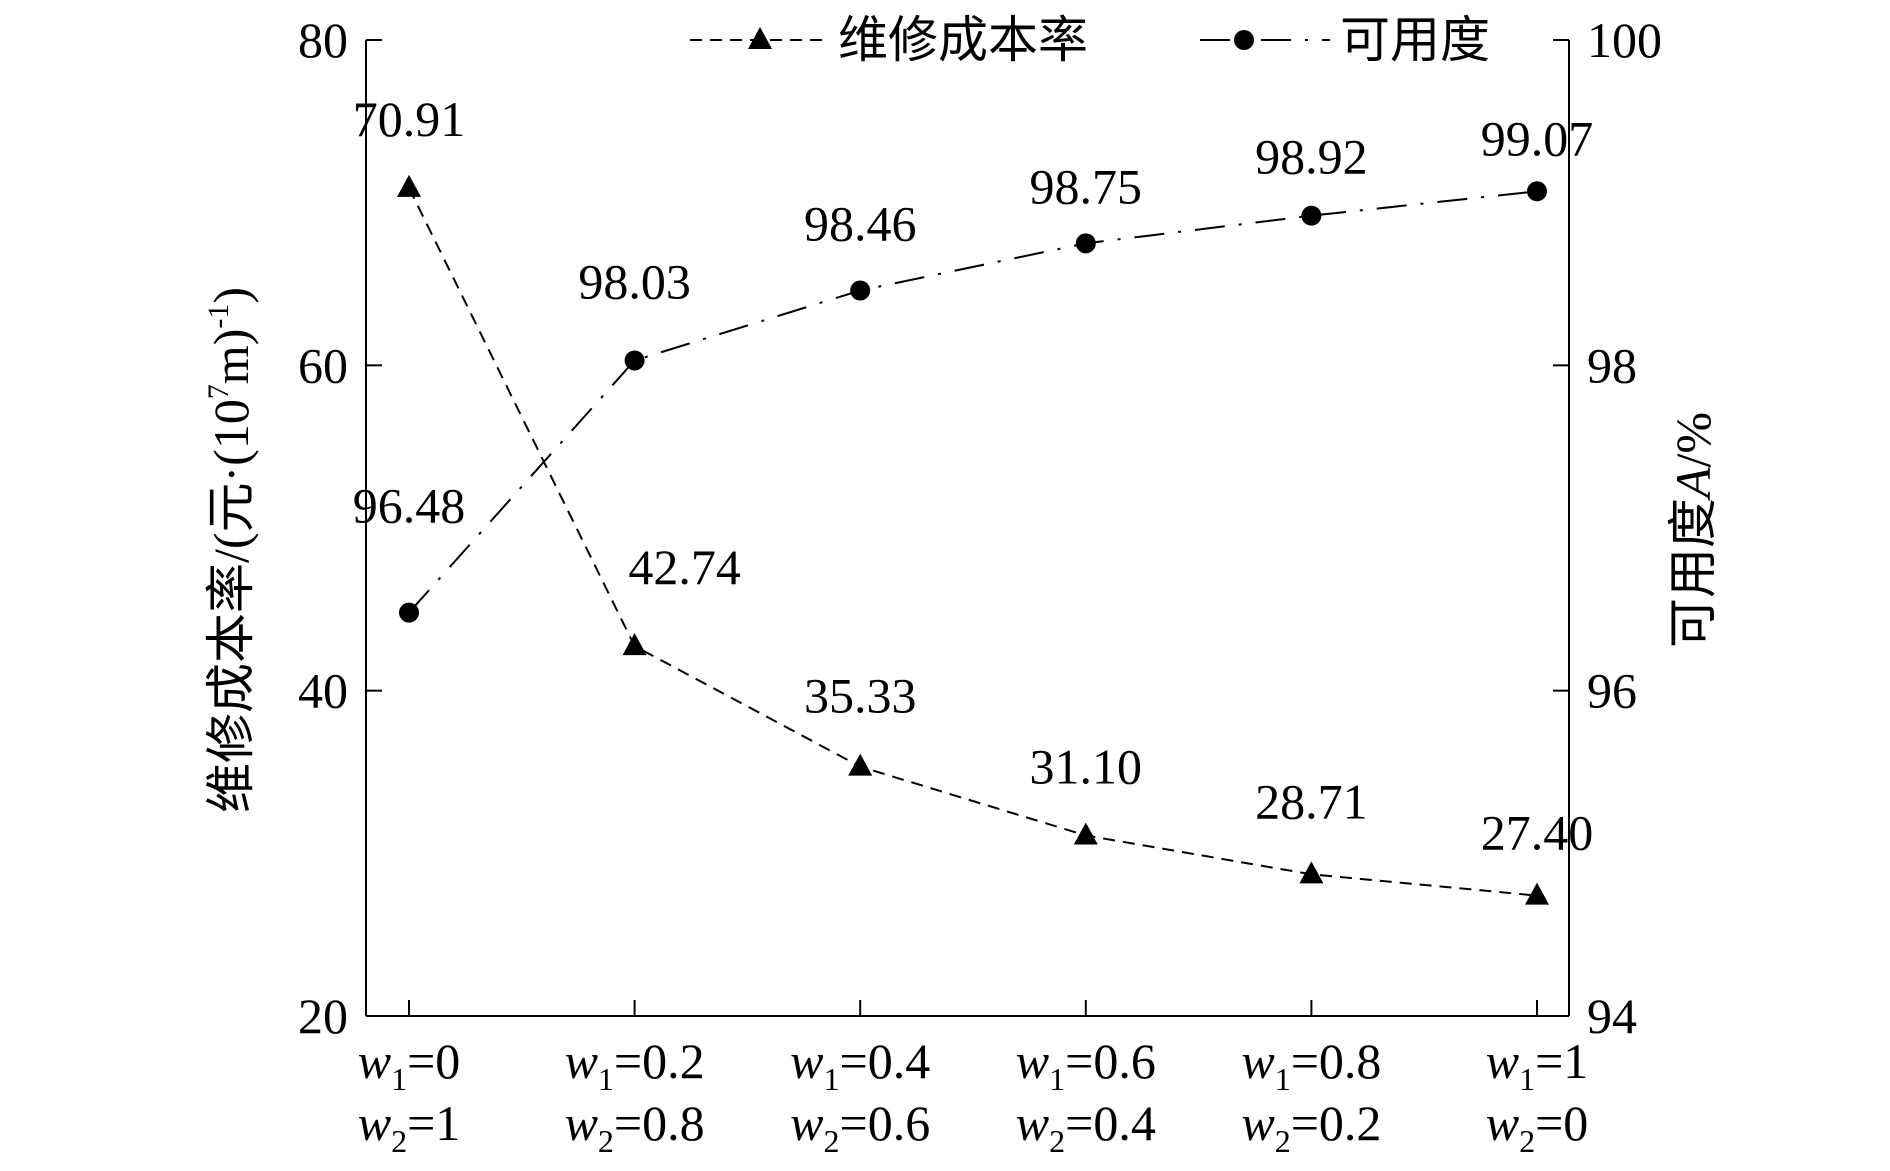 The height and width of the screenshot is (1171, 1890). Describe the element at coordinates (1693, 530) in the screenshot. I see `right-axis-title: 可用度A/%` at that location.